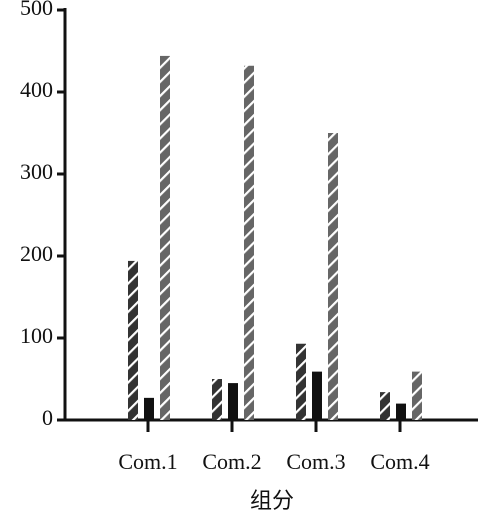  What do you see at coordinates (231, 461) in the screenshot?
I see `x-tick-label: Com.2` at bounding box center [231, 461].